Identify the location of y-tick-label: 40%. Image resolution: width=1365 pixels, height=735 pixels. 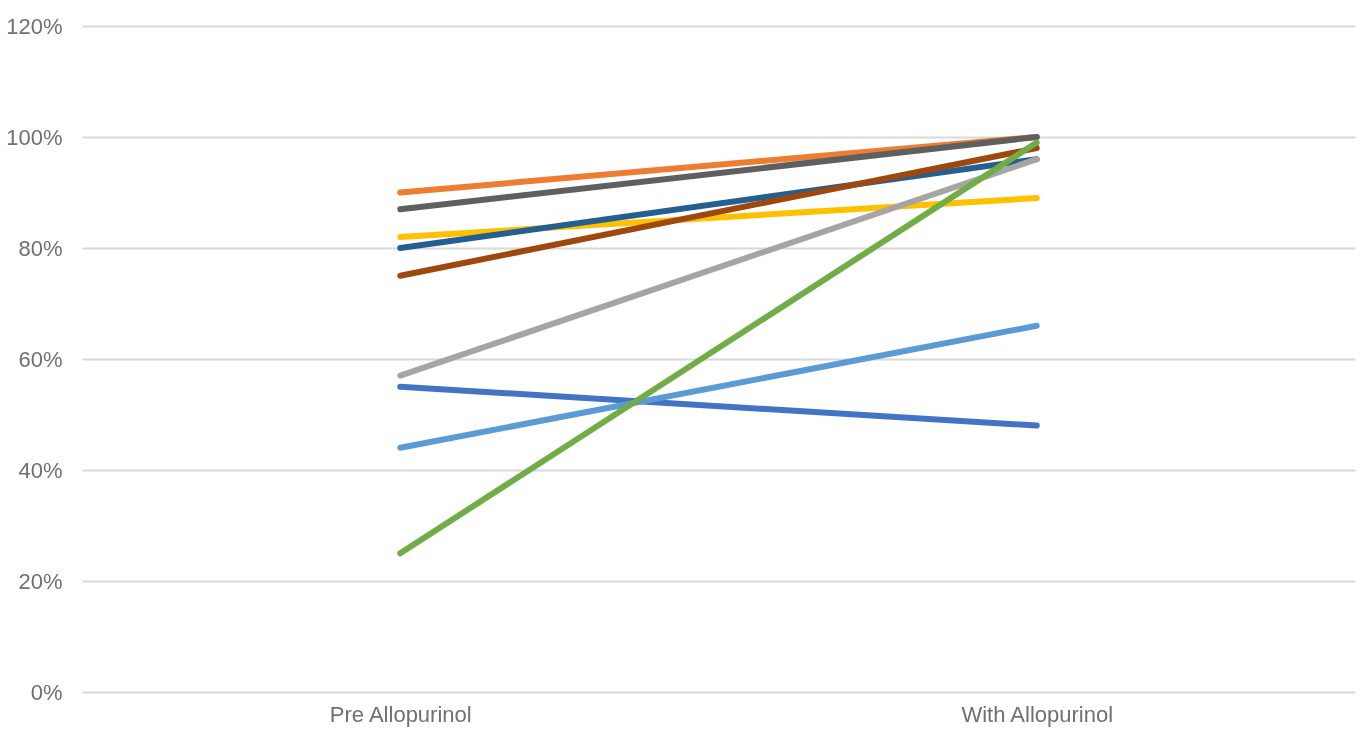
(40, 470).